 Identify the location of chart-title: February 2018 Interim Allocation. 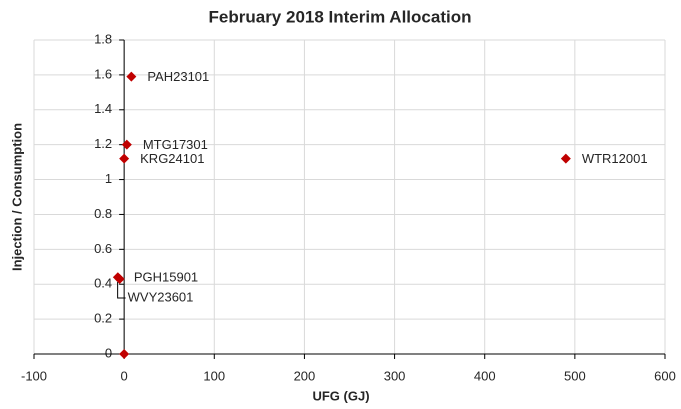
(340, 16).